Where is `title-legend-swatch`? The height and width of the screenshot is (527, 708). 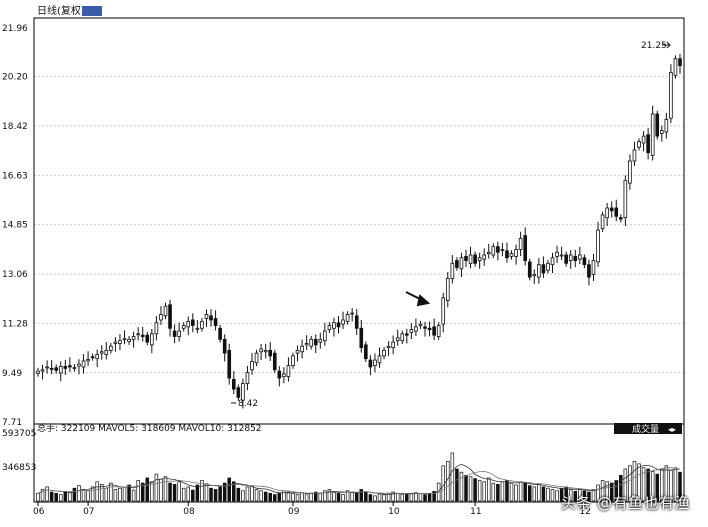 title-legend-swatch is located at coordinates (92, 11).